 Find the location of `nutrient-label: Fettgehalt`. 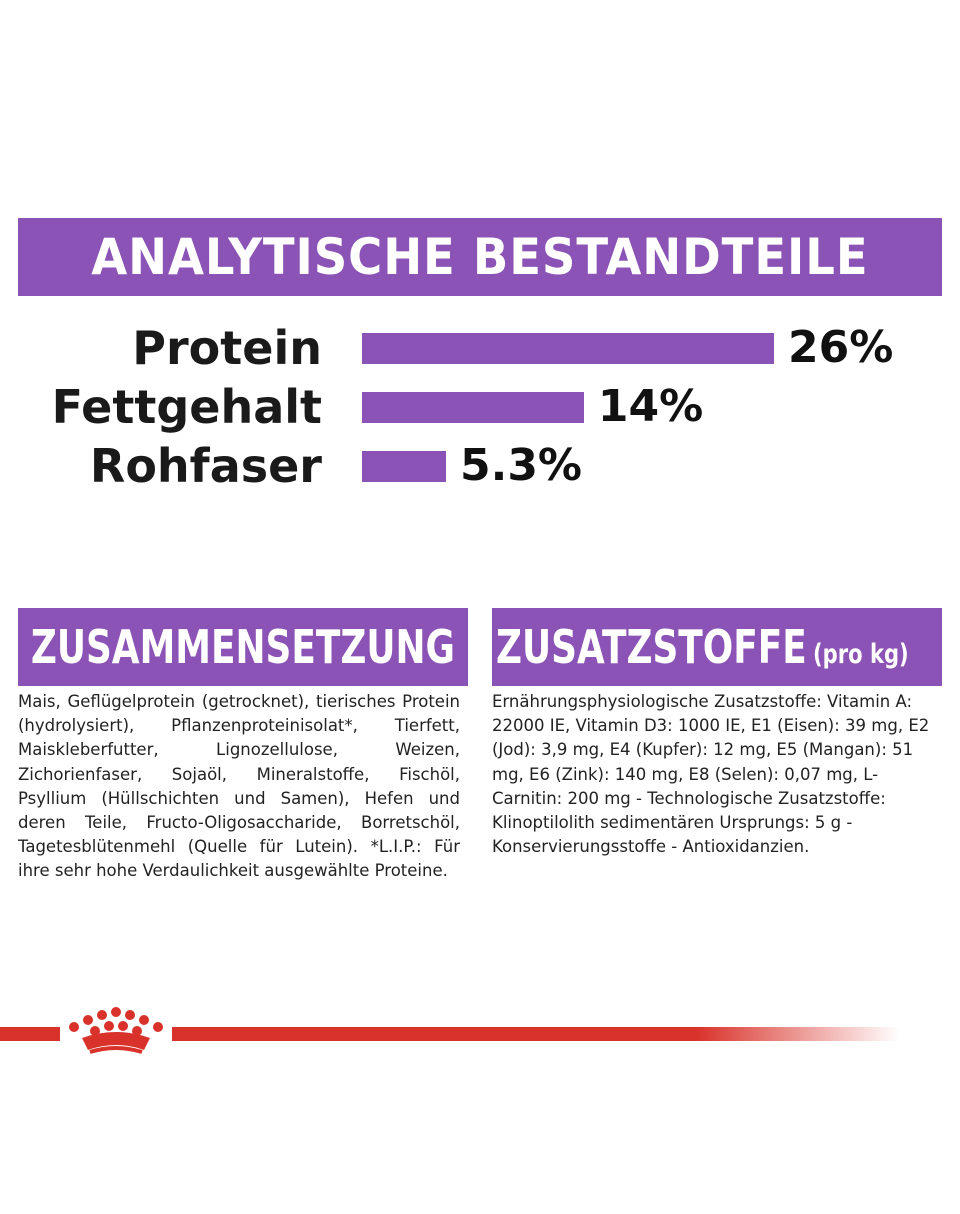

nutrient-label: Fettgehalt is located at coordinates (186, 407).